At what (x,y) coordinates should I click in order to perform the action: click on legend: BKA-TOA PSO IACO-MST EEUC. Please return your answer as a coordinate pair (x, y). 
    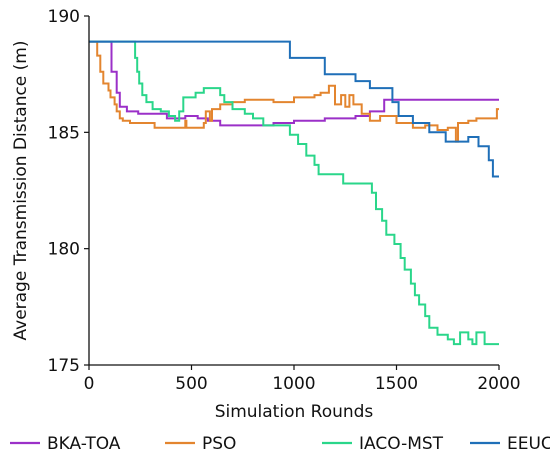
    Looking at the image, I should click on (280, 444).